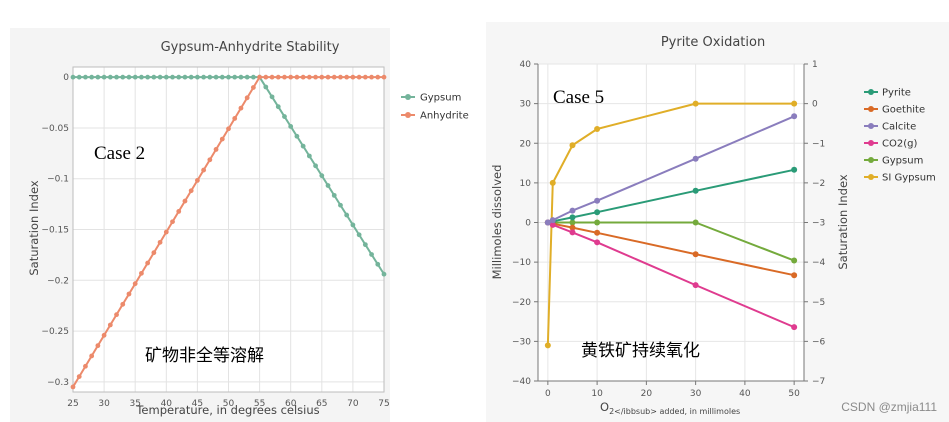 This screenshot has width=949, height=422. I want to click on left-x-tick-label: 25, so click(72, 404).